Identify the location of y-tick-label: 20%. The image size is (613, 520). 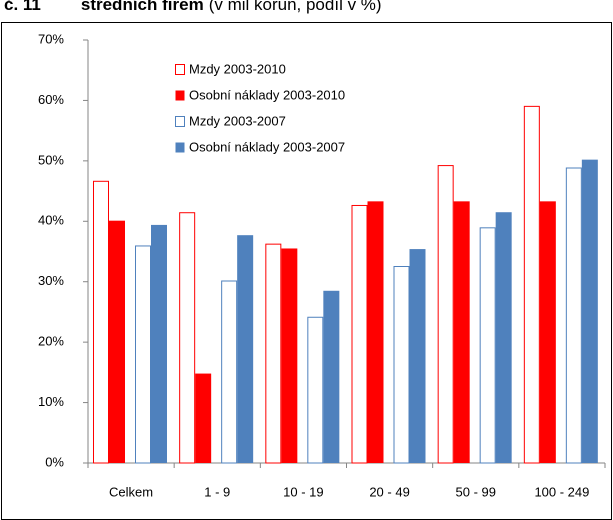
(51, 341).